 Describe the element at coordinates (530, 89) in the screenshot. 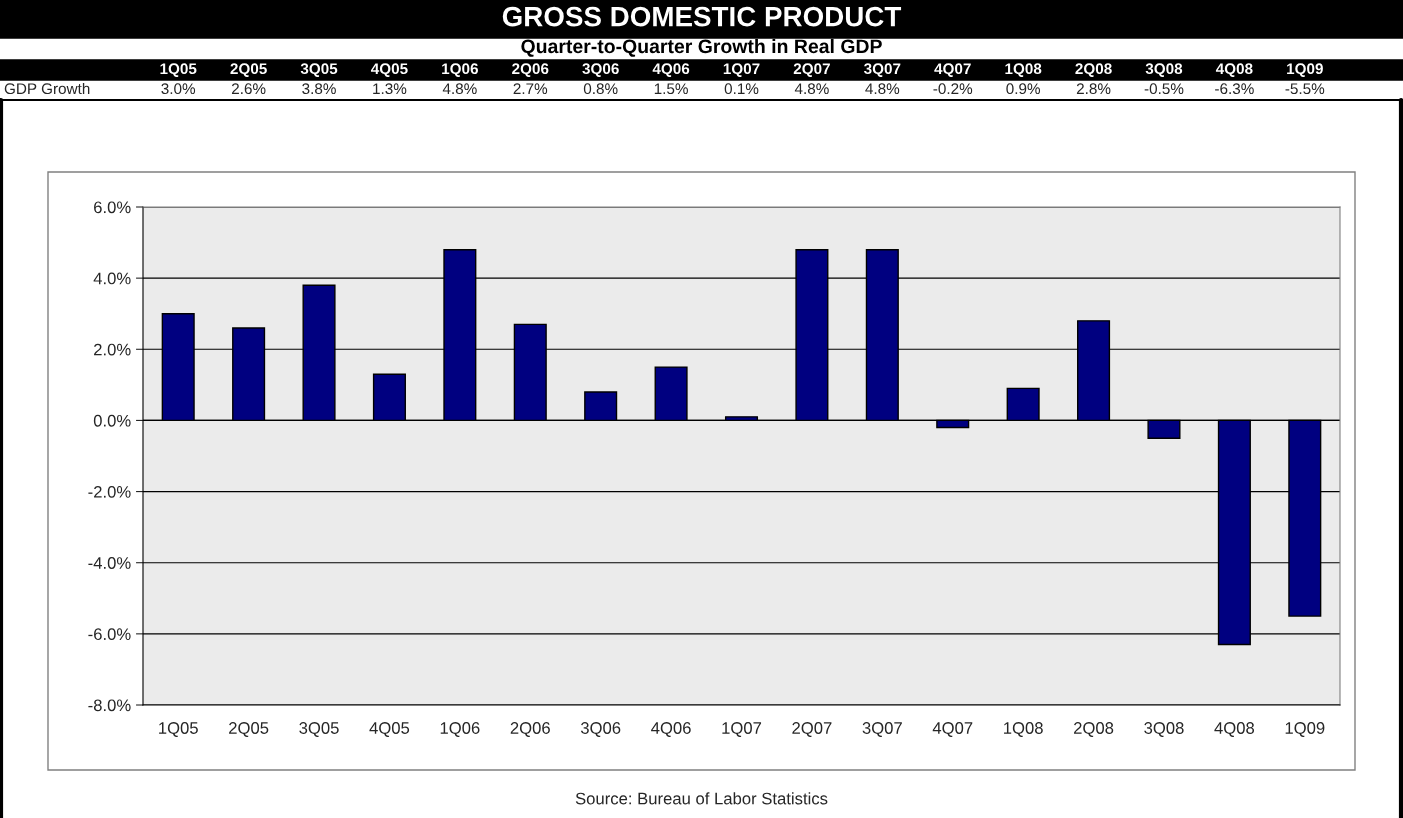

I see `data-label: 2.7%` at that location.